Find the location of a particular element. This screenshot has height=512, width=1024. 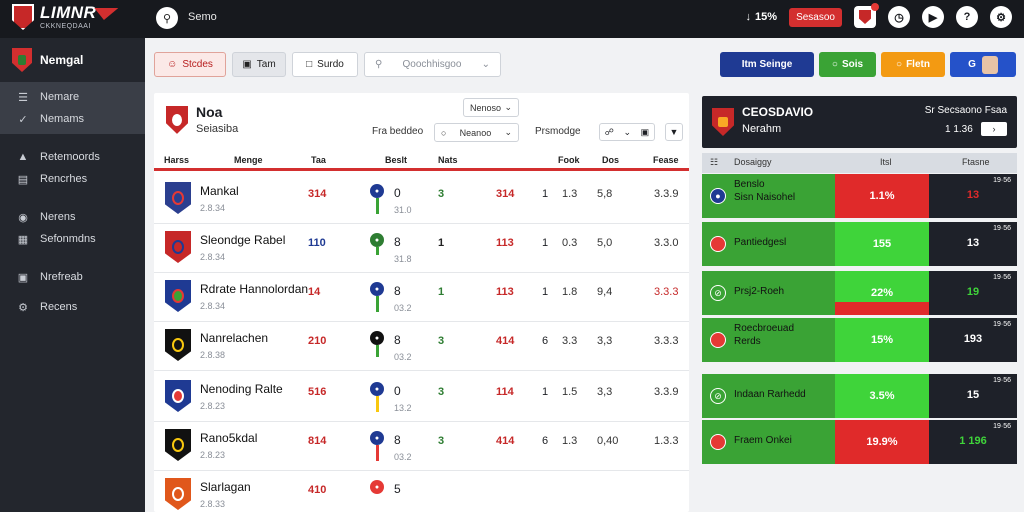

marker-icon: ● is located at coordinates (377, 438).